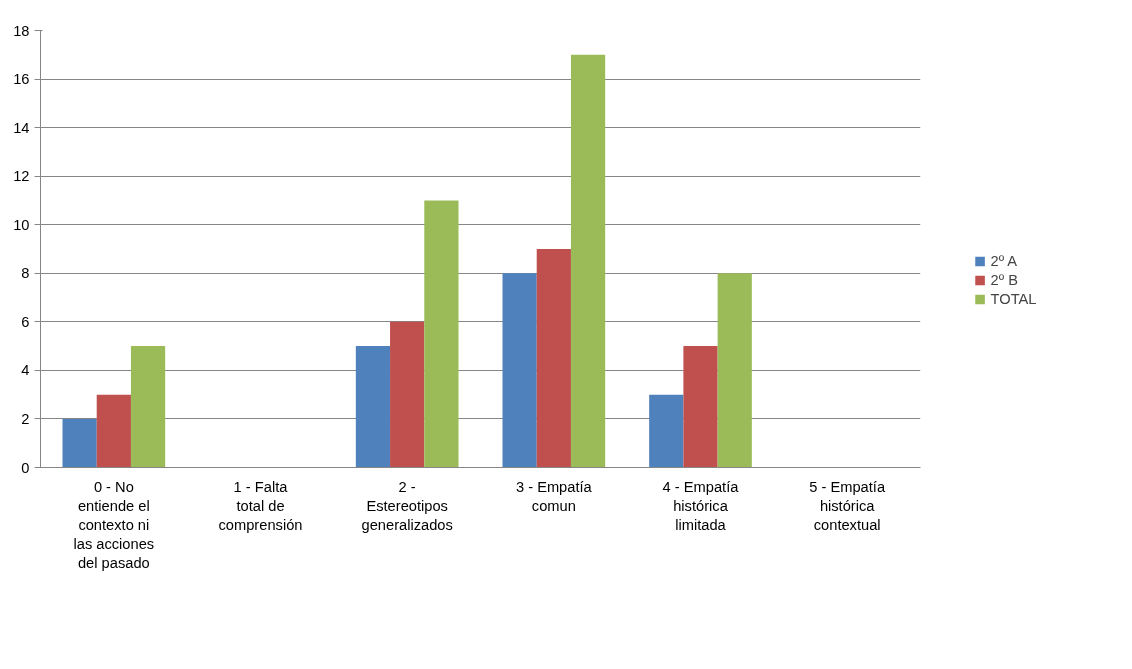  Describe the element at coordinates (847, 505) in the screenshot. I see `x-tick-label: 5 - Empatía histórica contextual` at that location.